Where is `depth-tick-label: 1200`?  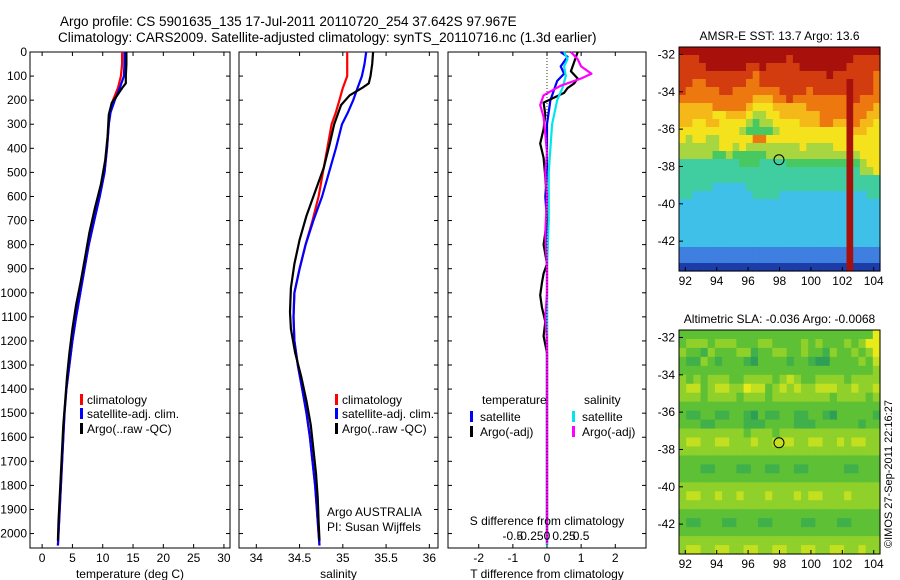
depth-tick-label: 1200 is located at coordinates (13, 341).